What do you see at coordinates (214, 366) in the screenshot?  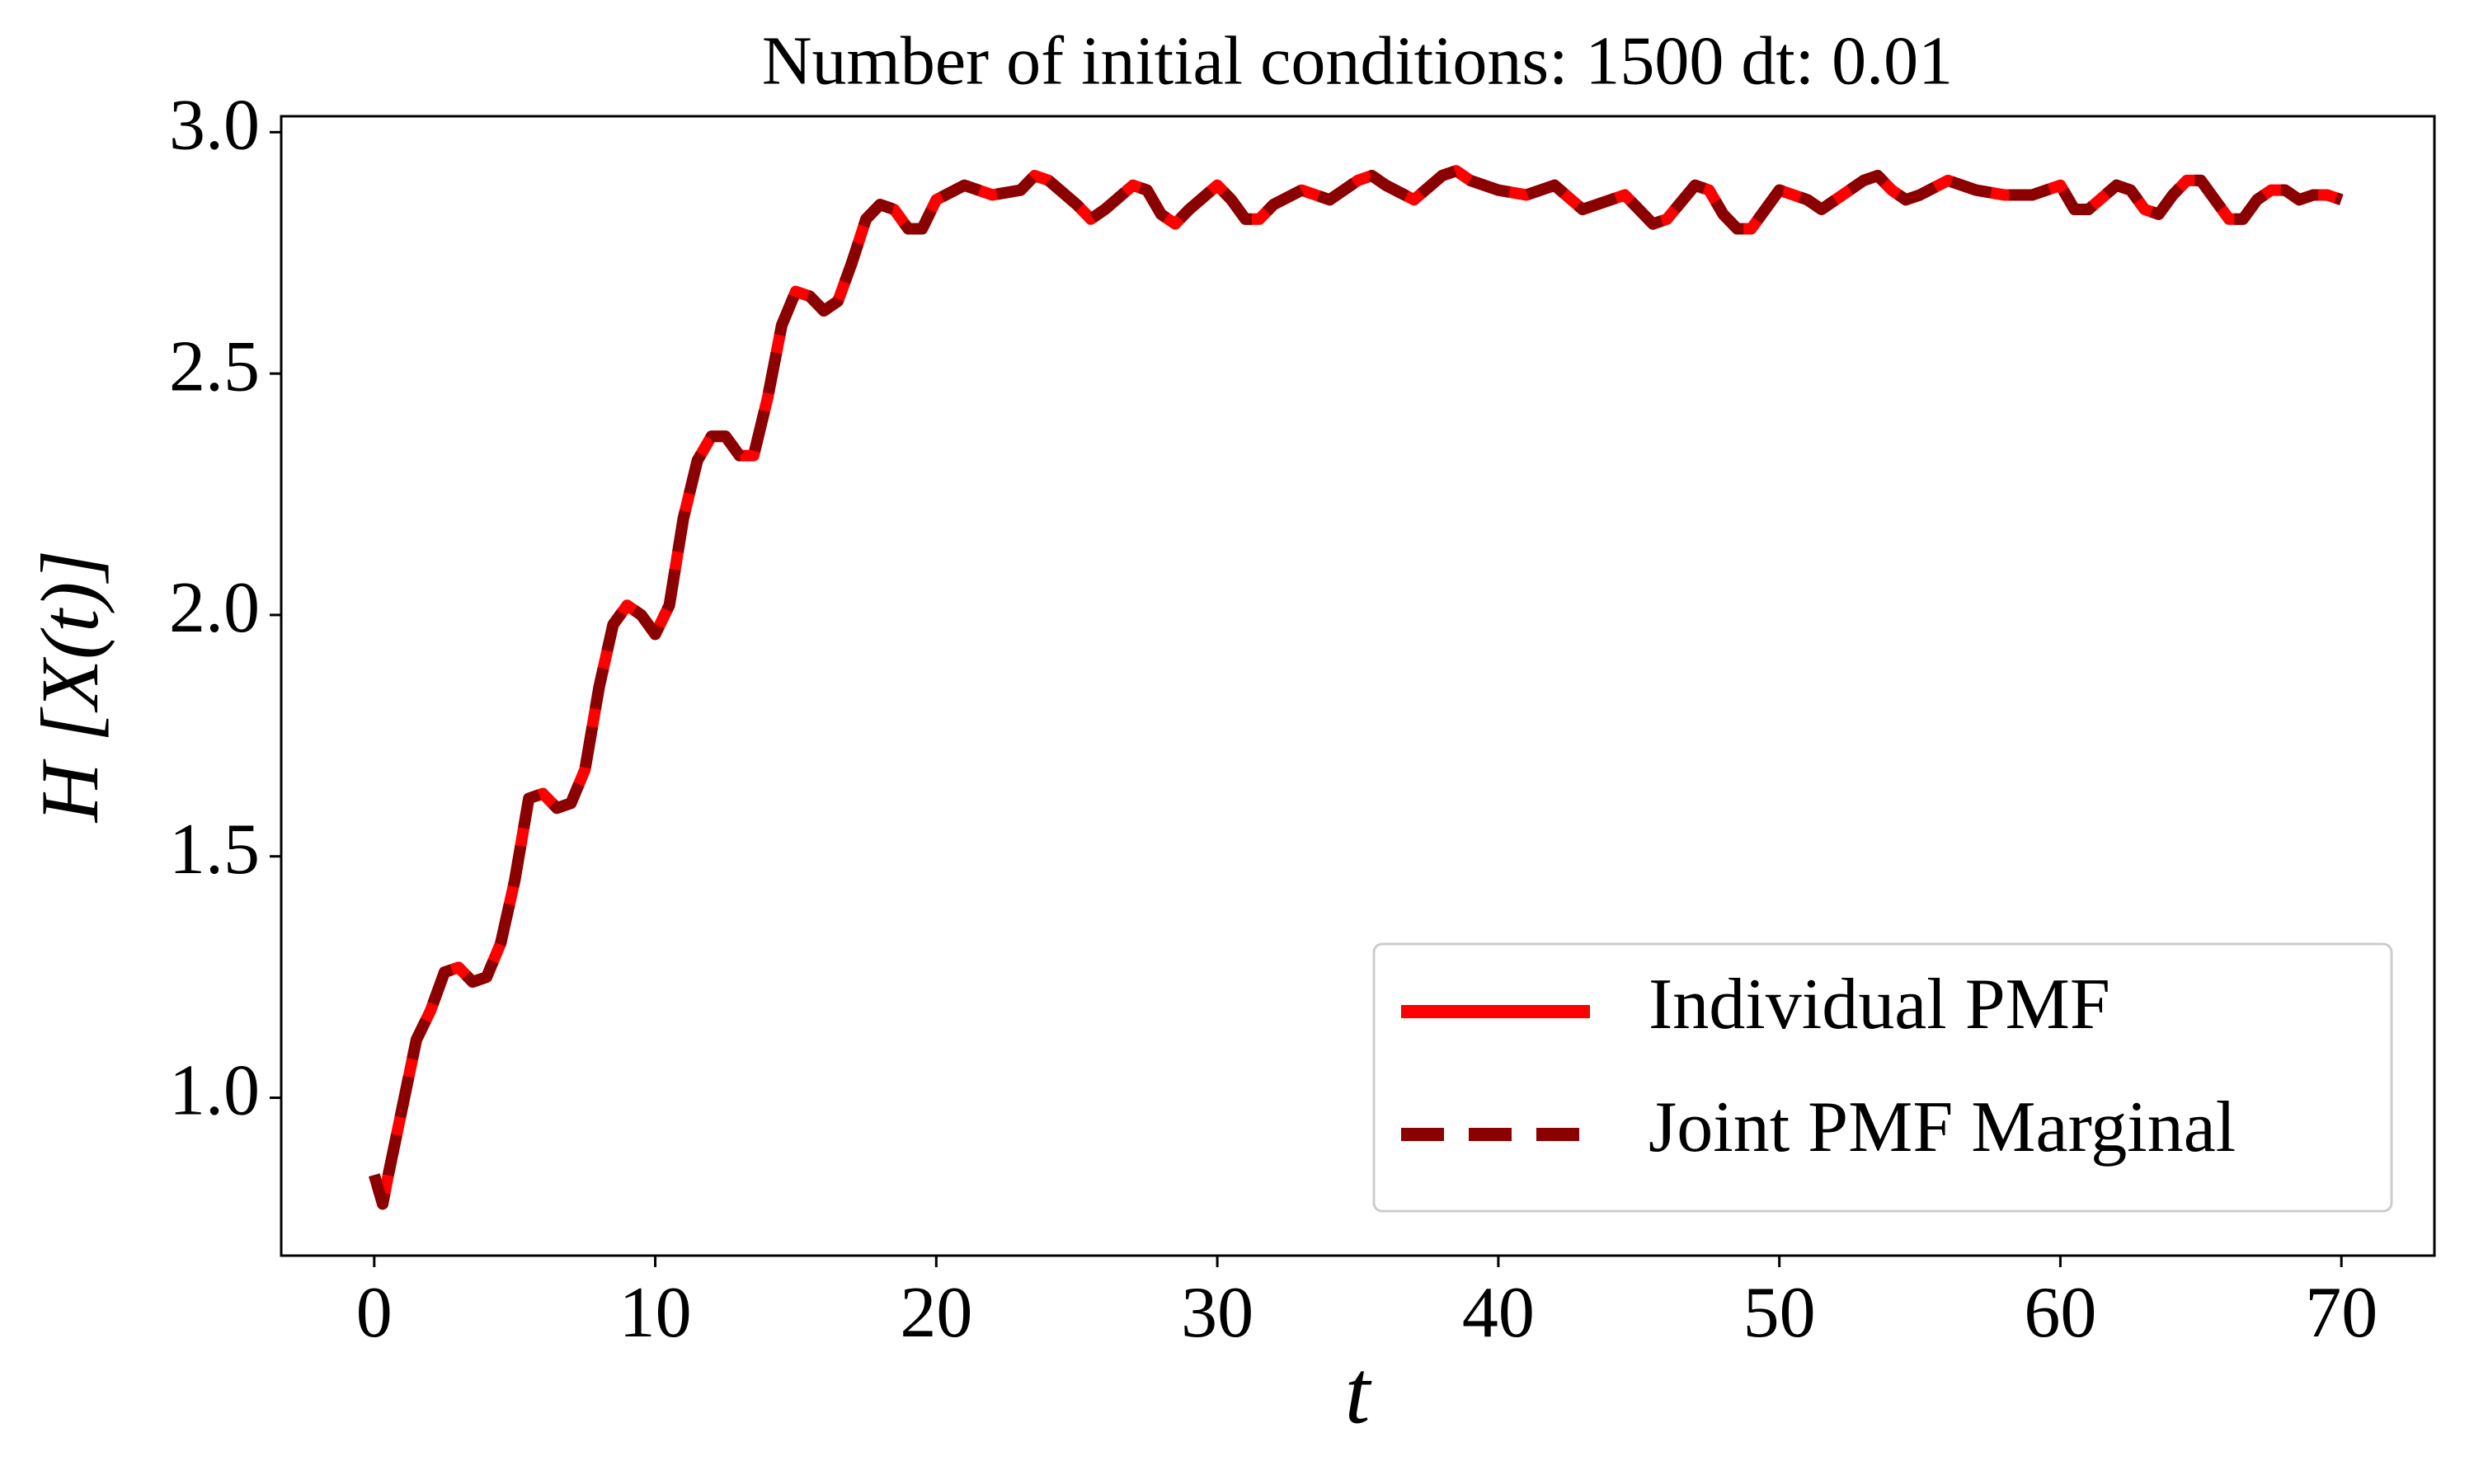 I see `y-tick-label: 2.5` at bounding box center [214, 366].